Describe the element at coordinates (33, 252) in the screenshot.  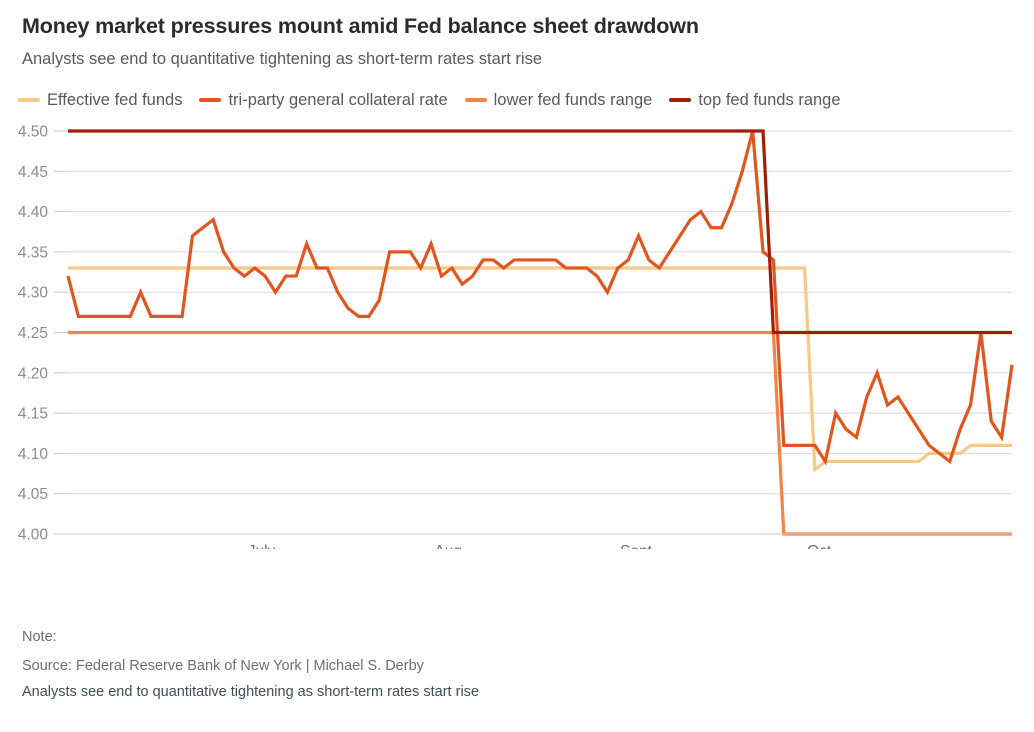
I see `y-tick-label: 4.35` at that location.